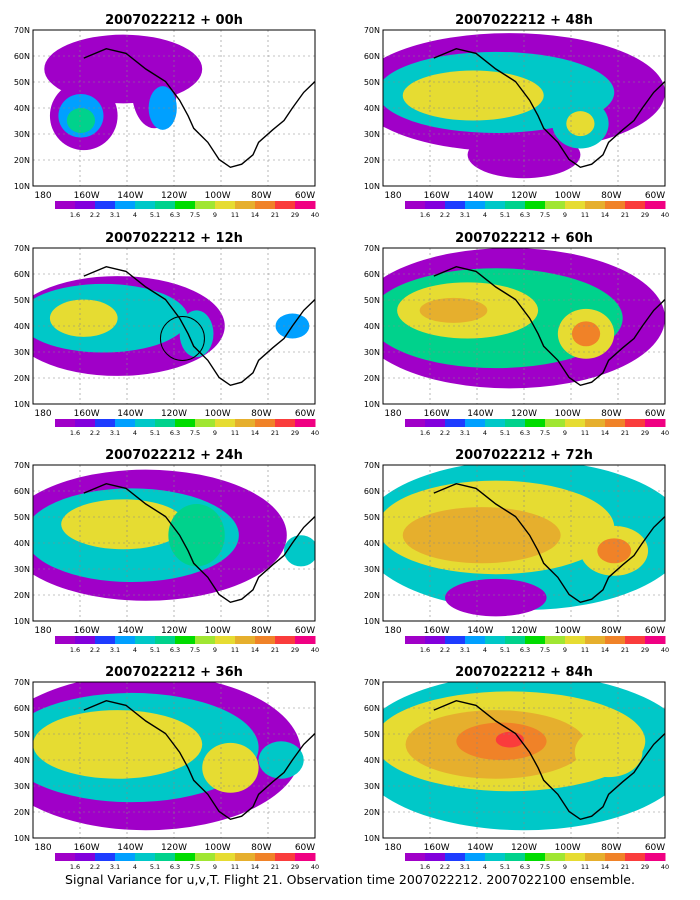  What do you see at coordinates (275, 215) in the screenshot?
I see `colorbar-label: 21` at bounding box center [275, 215].